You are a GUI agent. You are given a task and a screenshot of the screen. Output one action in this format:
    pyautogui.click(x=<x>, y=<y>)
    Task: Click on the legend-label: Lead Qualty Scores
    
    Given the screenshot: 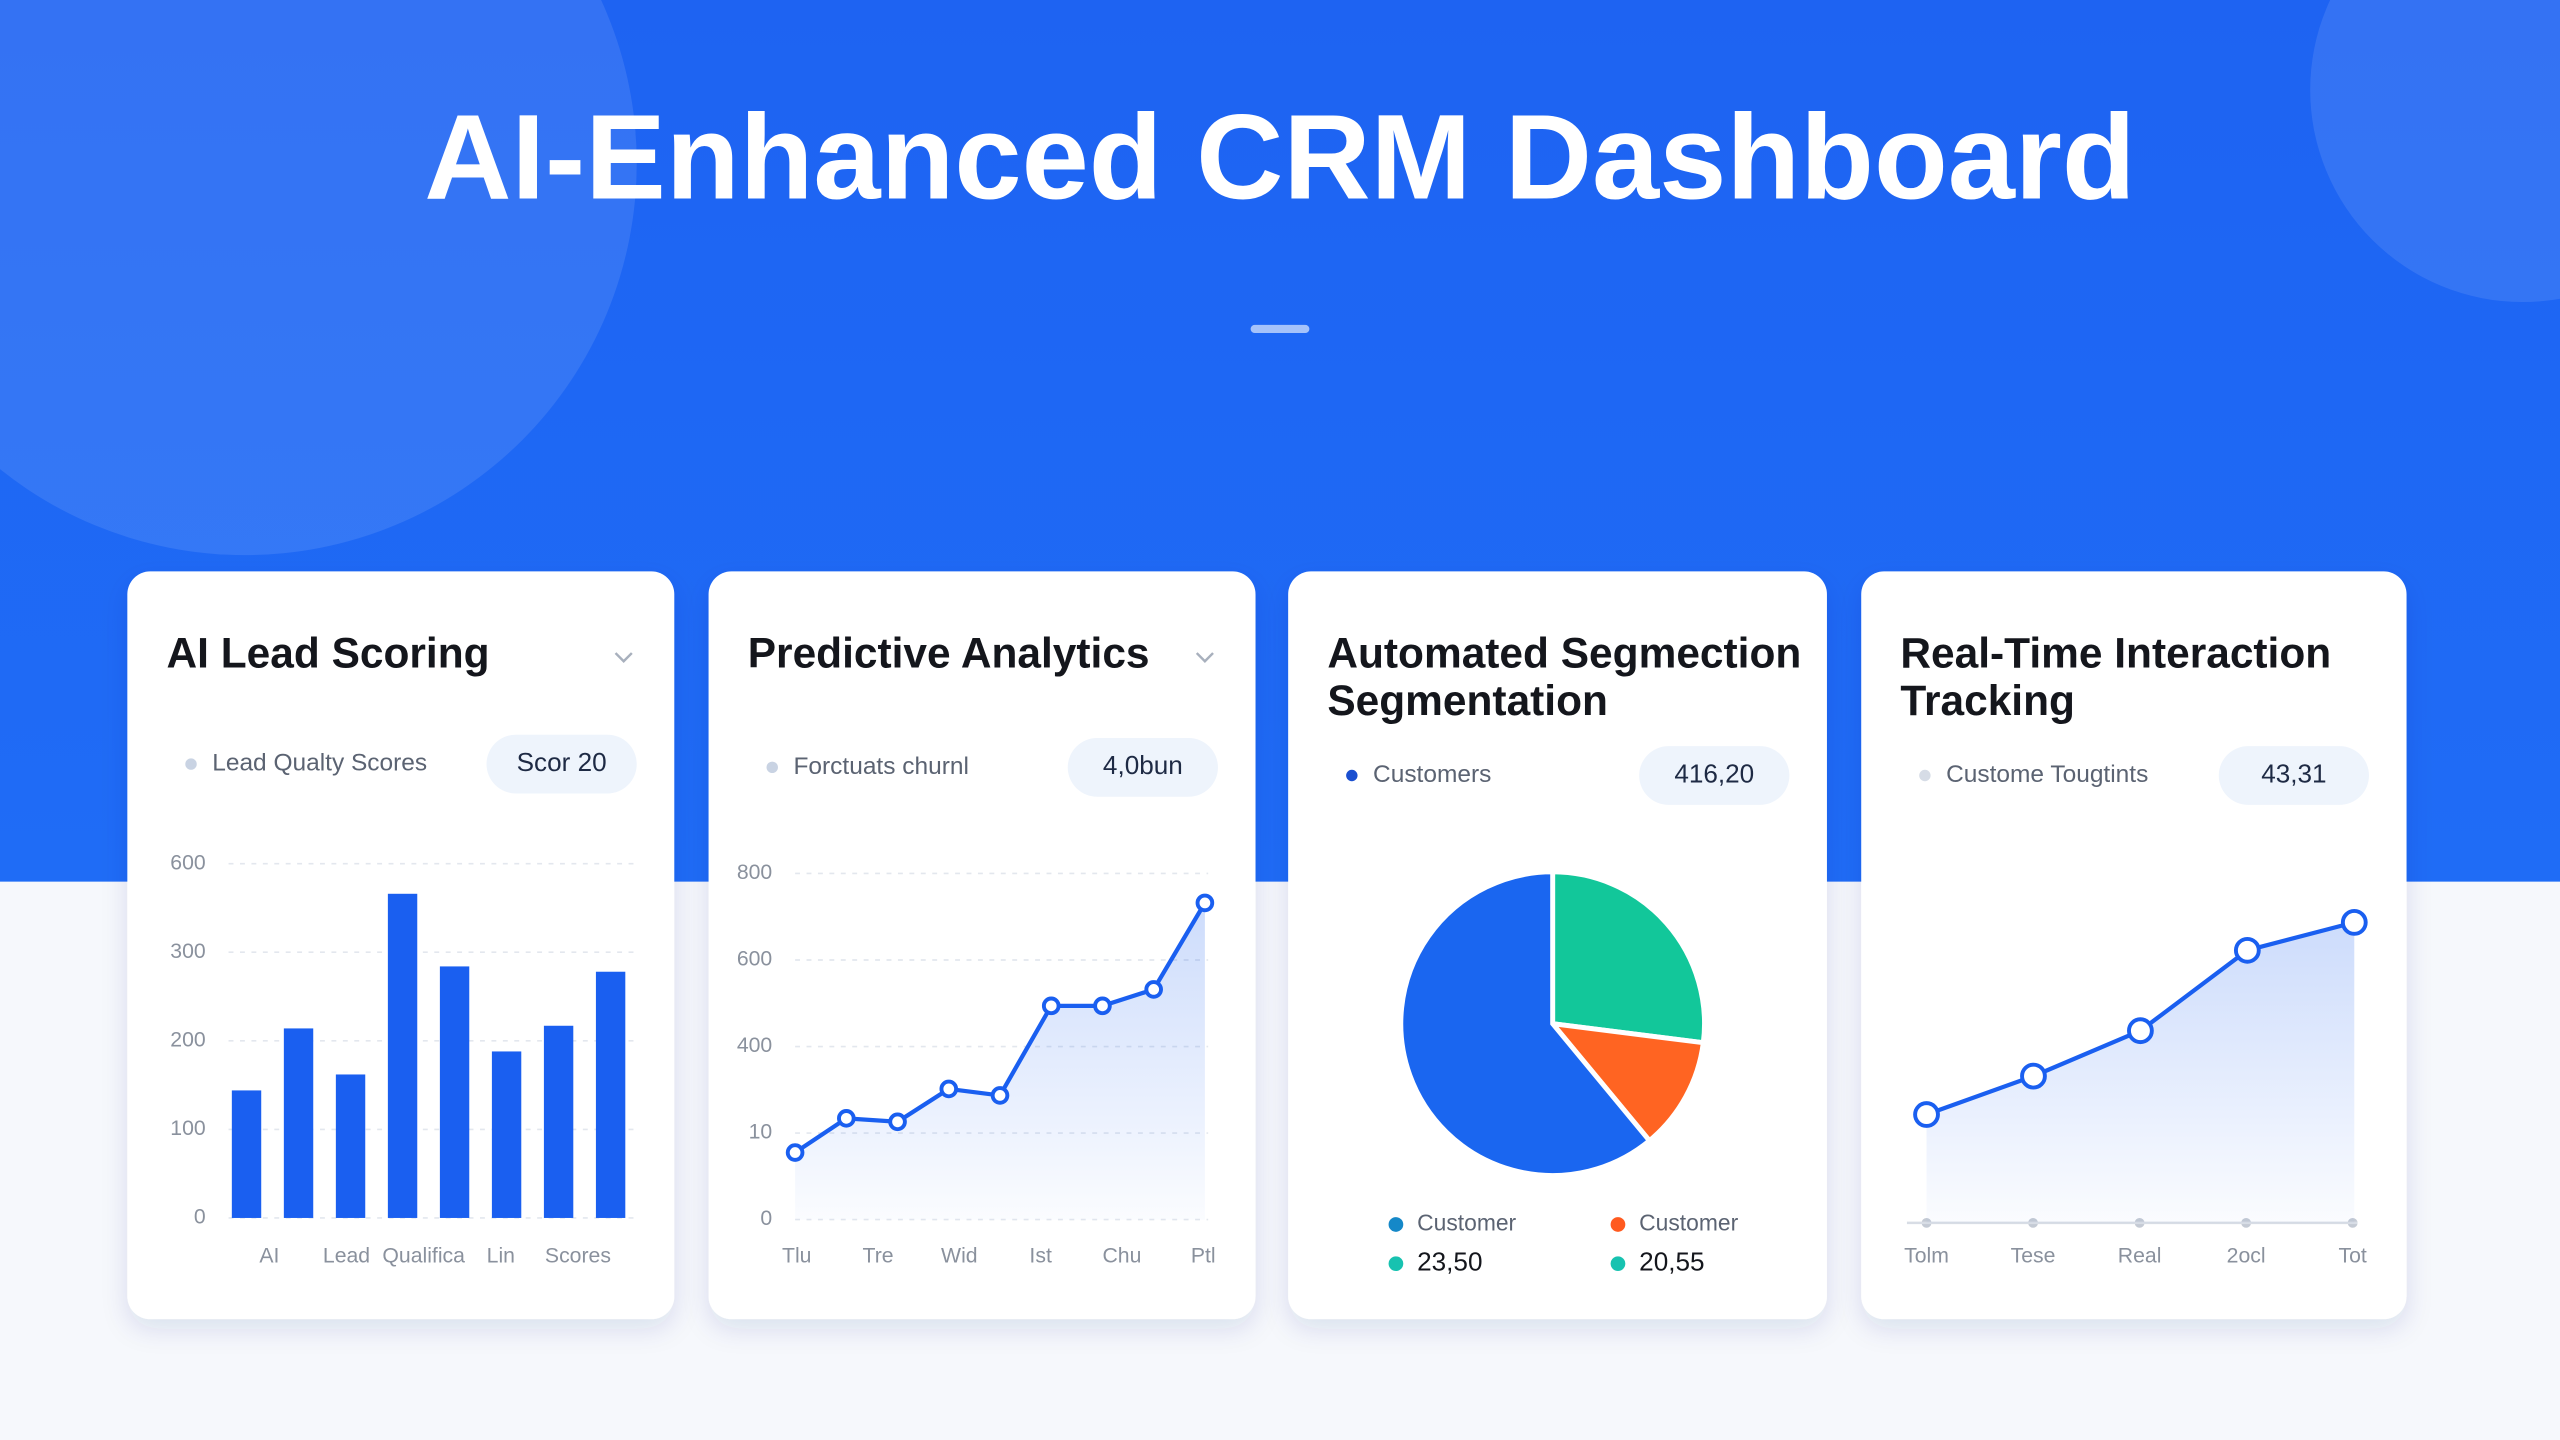 What is the action you would take?
    pyautogui.click(x=319, y=763)
    